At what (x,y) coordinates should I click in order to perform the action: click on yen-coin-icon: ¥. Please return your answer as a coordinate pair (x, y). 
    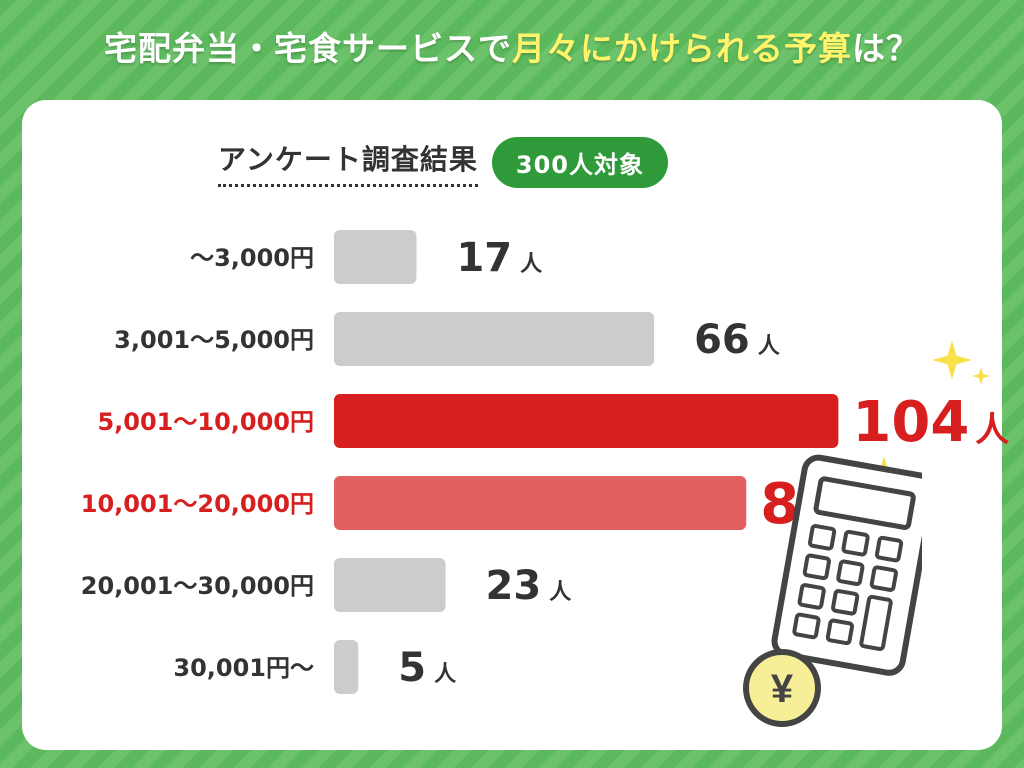
    Looking at the image, I should click on (782, 688).